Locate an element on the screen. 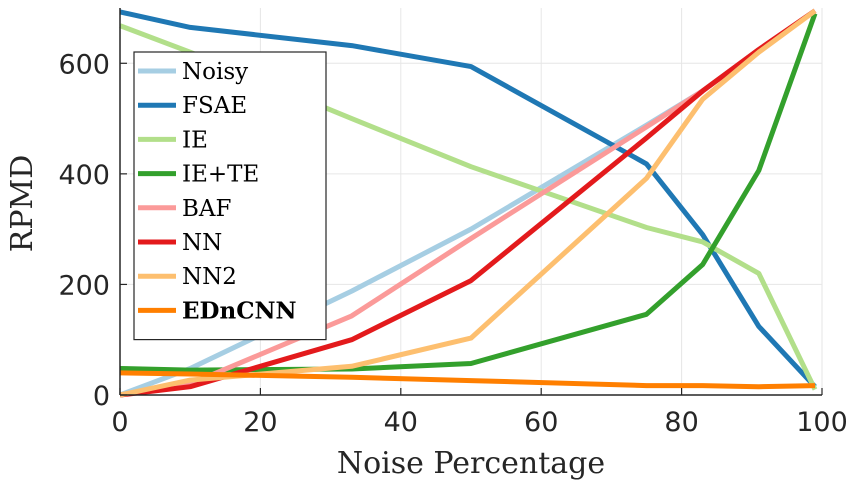  legend-label-baf: BAF is located at coordinates (206, 209).